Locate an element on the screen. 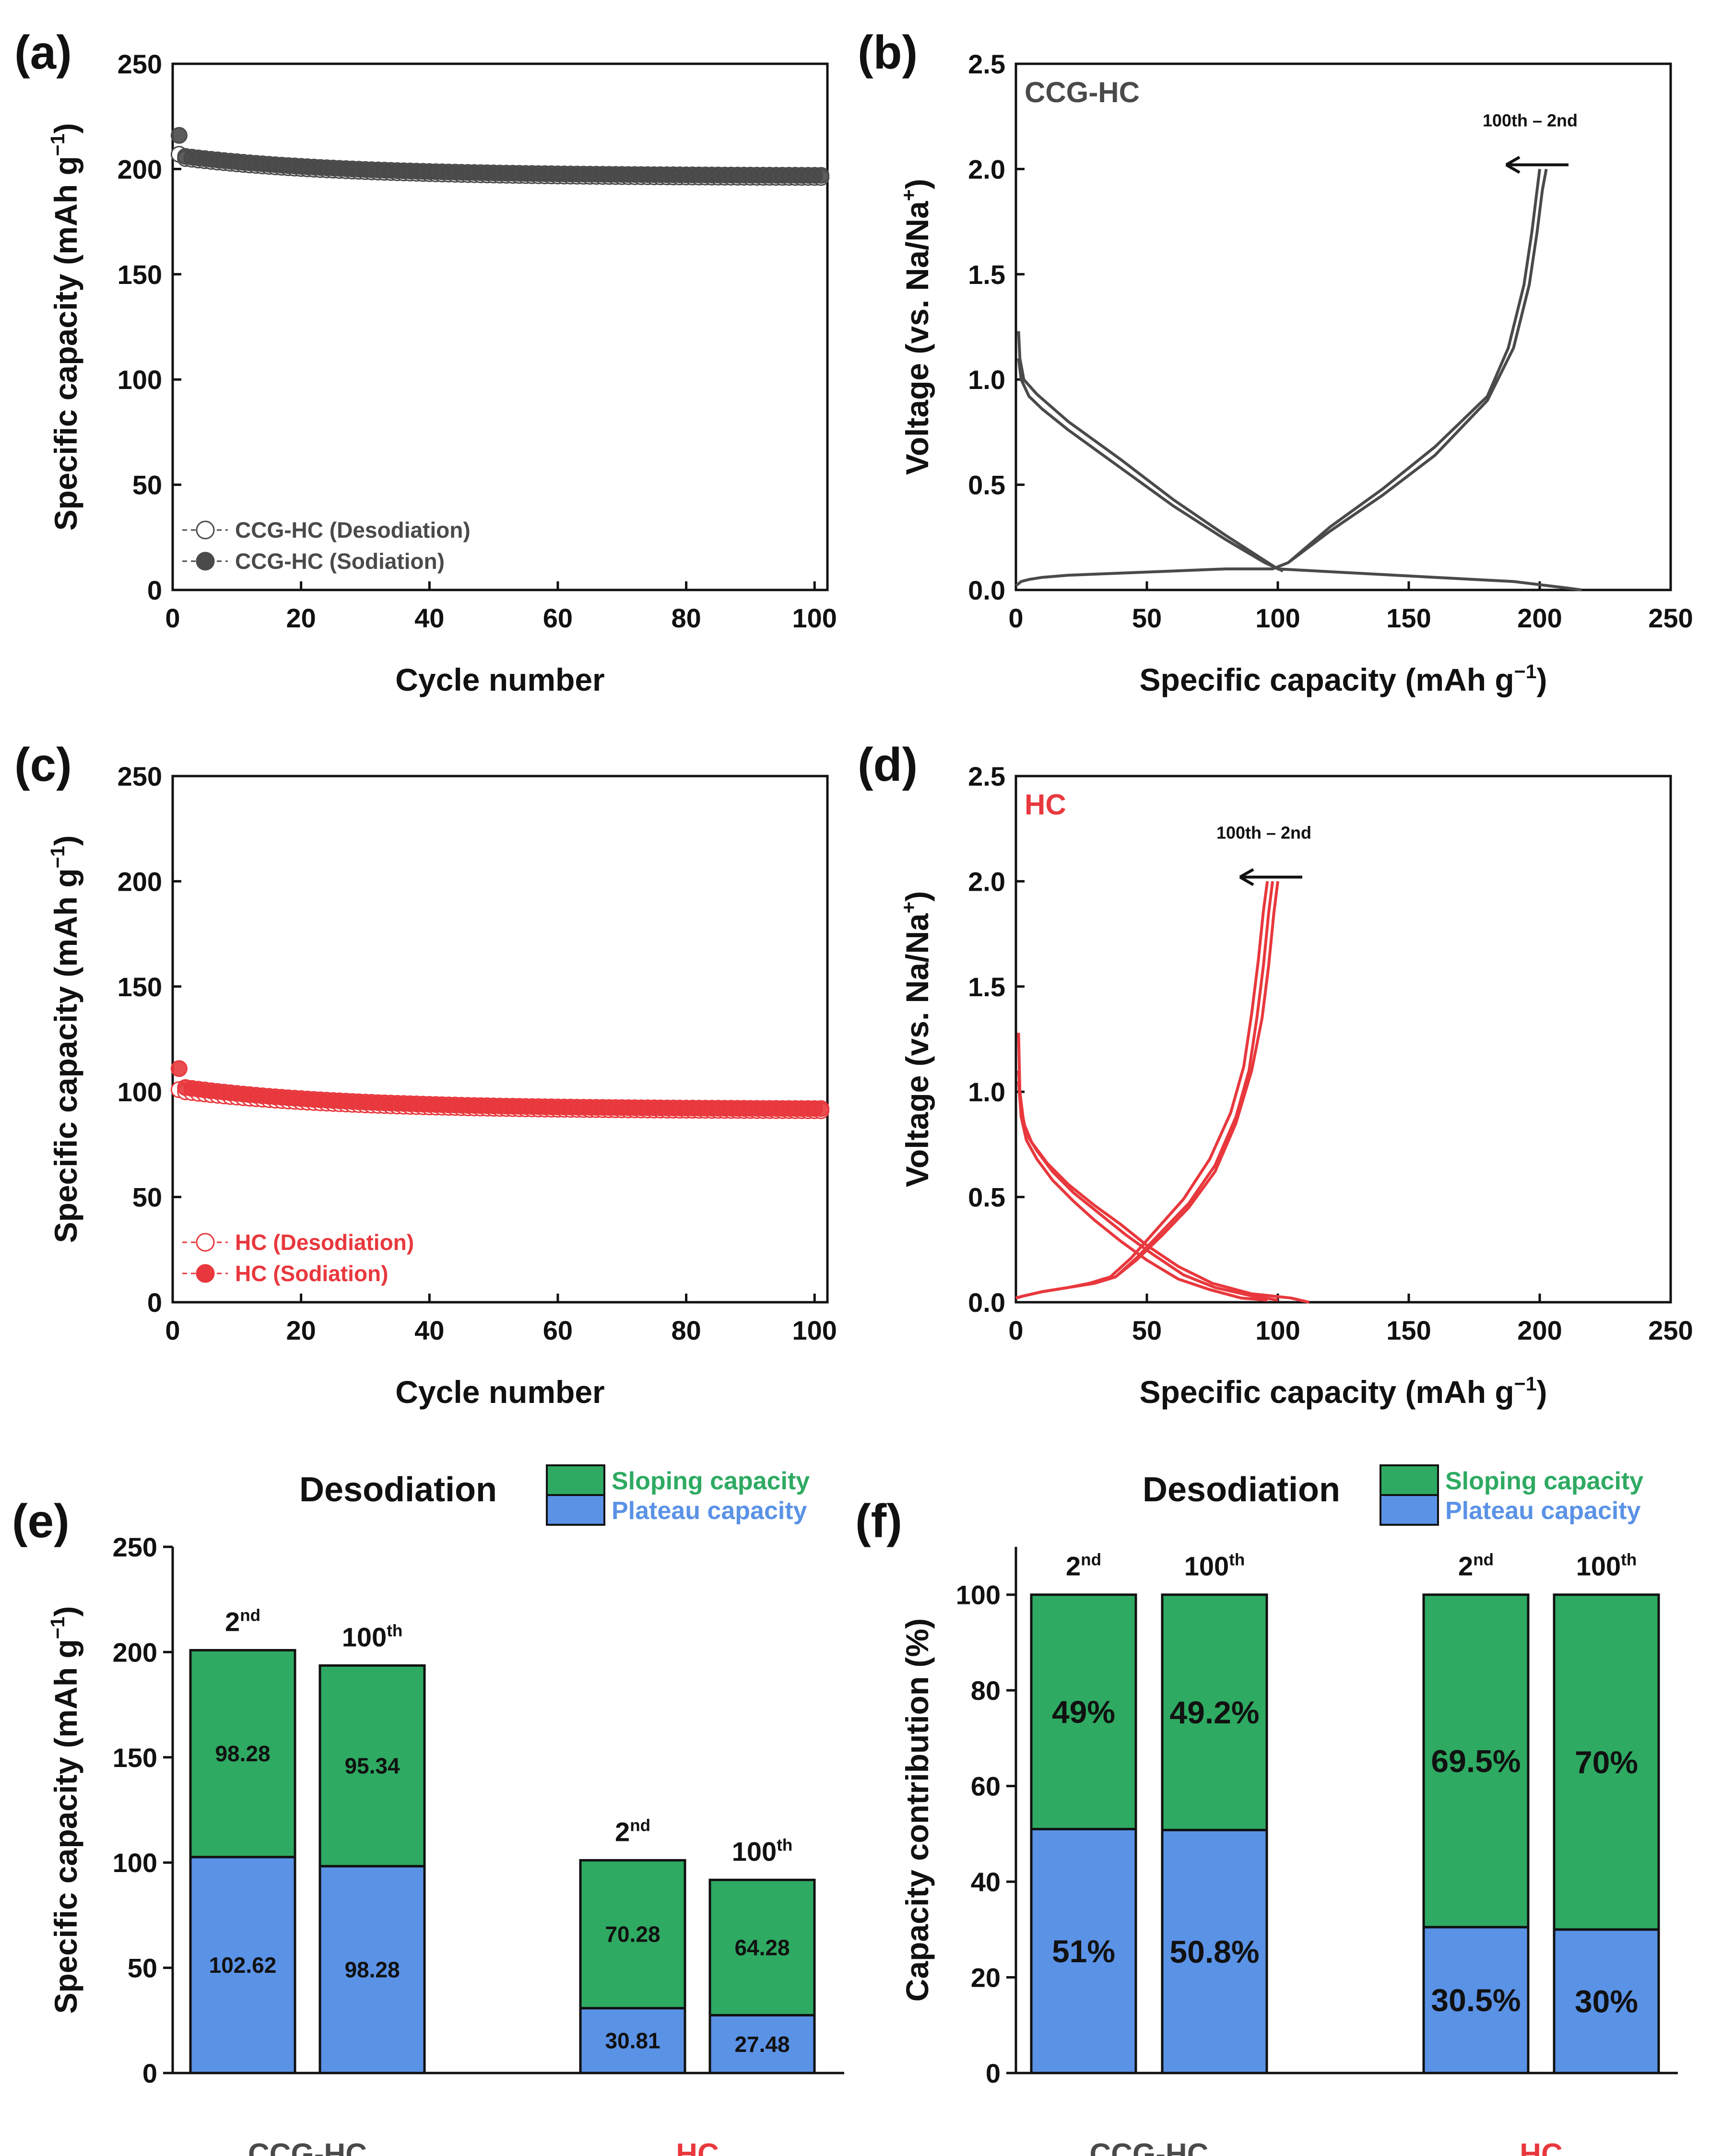 The image size is (1710, 2156). legend-label: HC (Sodiation) is located at coordinates (311, 1273).